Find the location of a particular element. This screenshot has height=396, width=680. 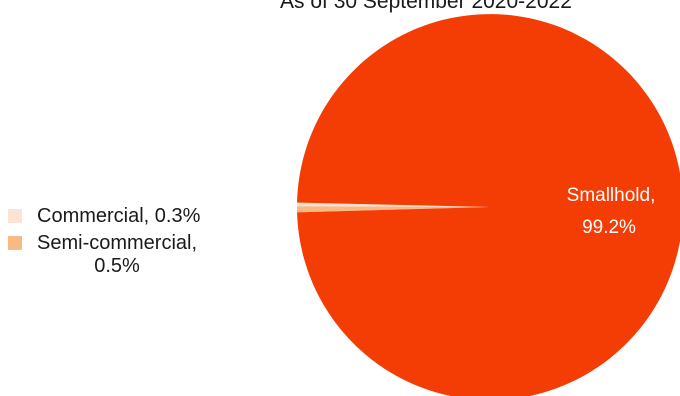

pie-slice-commercial is located at coordinates (393, 204).